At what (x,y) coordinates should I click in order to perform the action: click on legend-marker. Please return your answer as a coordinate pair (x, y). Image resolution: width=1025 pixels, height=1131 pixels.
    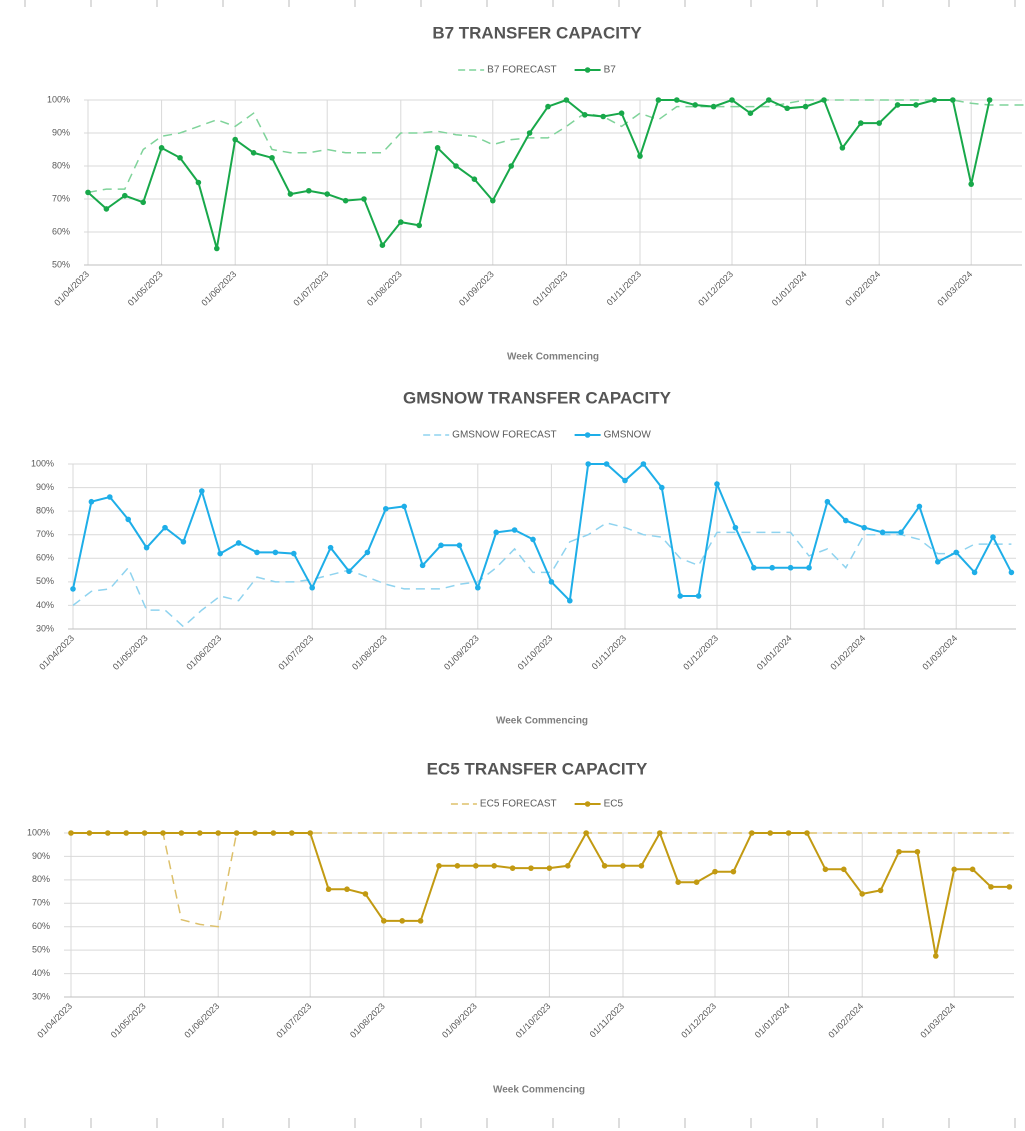
    Looking at the image, I should click on (587, 435).